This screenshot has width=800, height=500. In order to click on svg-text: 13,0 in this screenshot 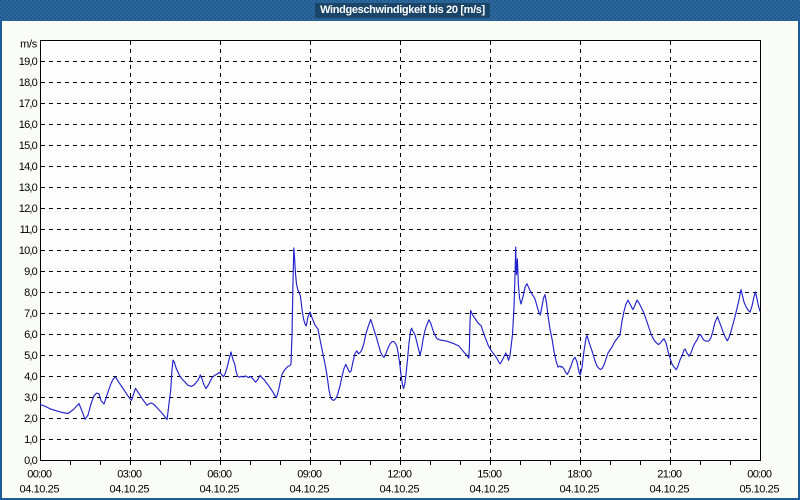, I will do `click(28, 188)`.